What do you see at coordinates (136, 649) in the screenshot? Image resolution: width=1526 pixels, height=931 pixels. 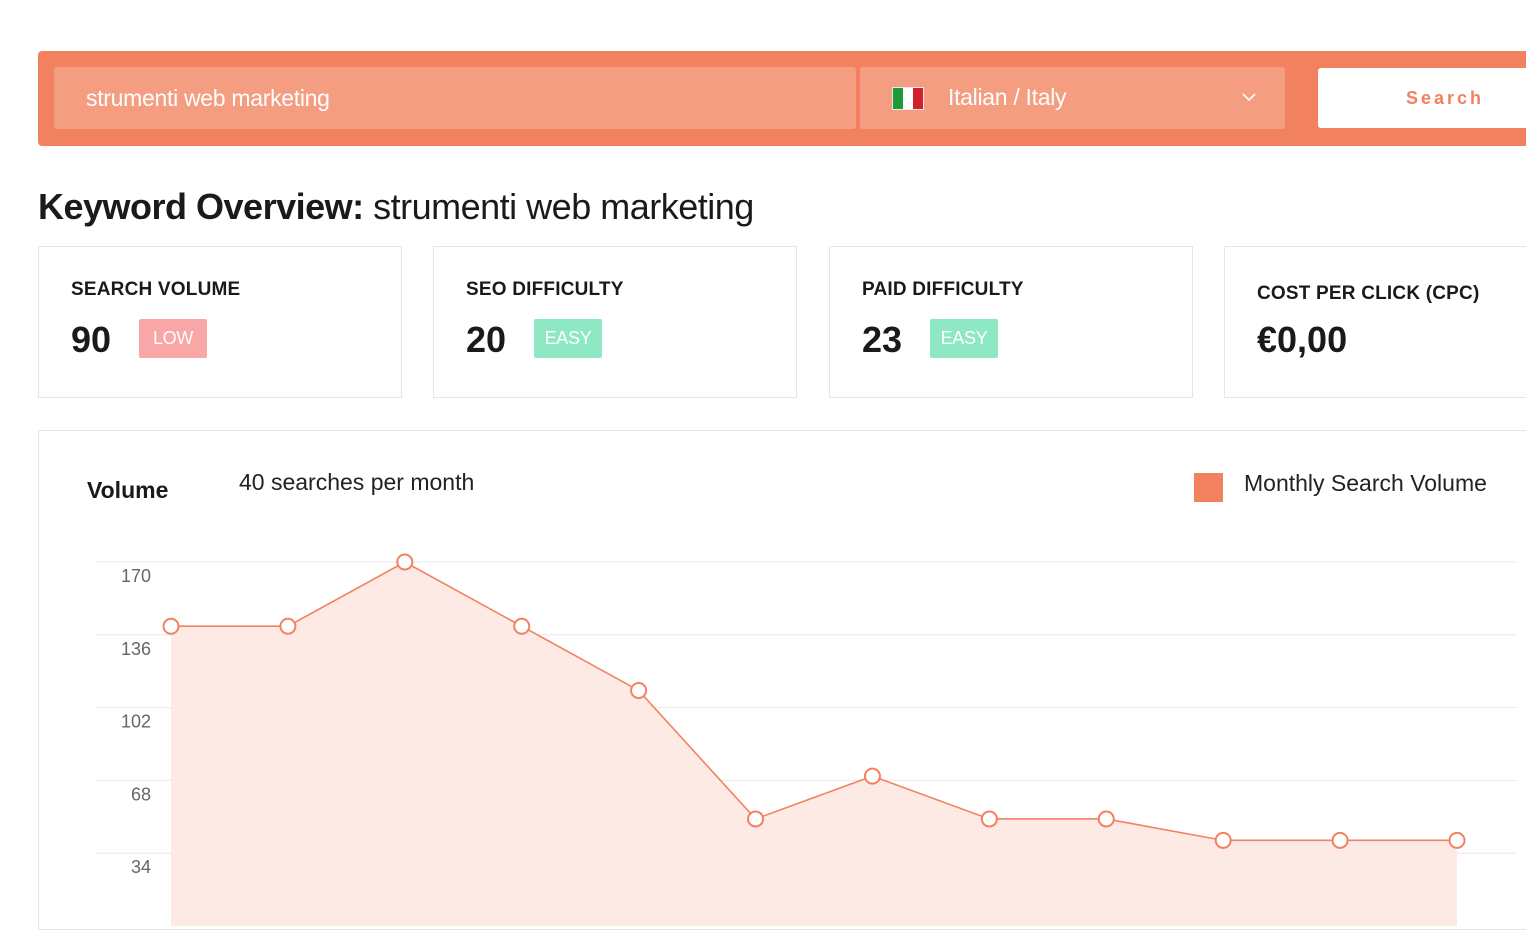 I see `y-tick-label: 136` at bounding box center [136, 649].